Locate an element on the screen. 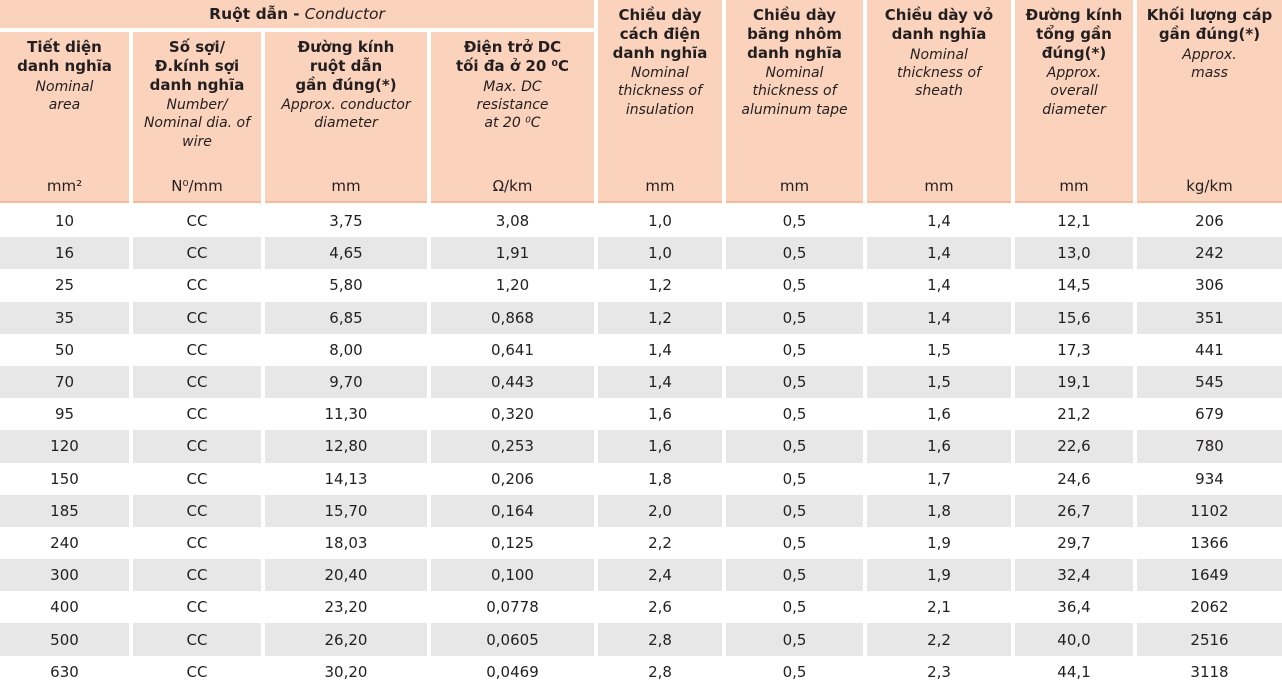 The width and height of the screenshot is (1282, 688). table-row: 400 CC 23,20 0,0778 2,6 0,5 2,1 36,4 2062 is located at coordinates (641, 607).